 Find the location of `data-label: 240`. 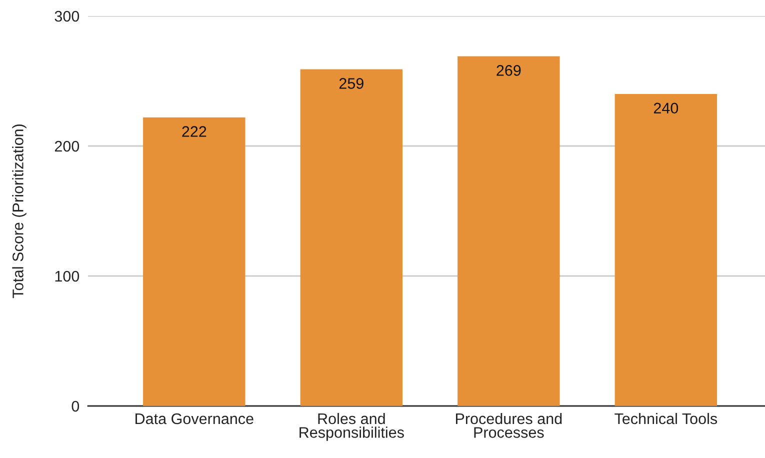

data-label: 240 is located at coordinates (666, 108).